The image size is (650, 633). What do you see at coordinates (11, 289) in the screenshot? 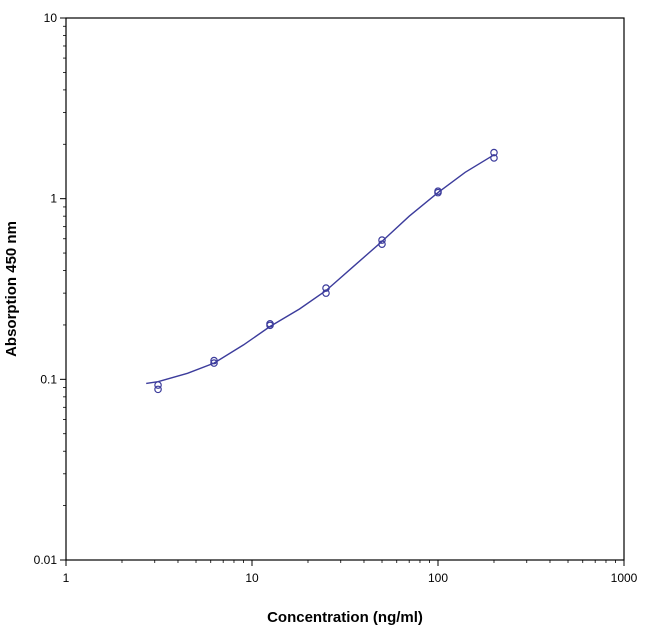
I see `y-axis-title: Absorption 450 nm` at bounding box center [11, 289].